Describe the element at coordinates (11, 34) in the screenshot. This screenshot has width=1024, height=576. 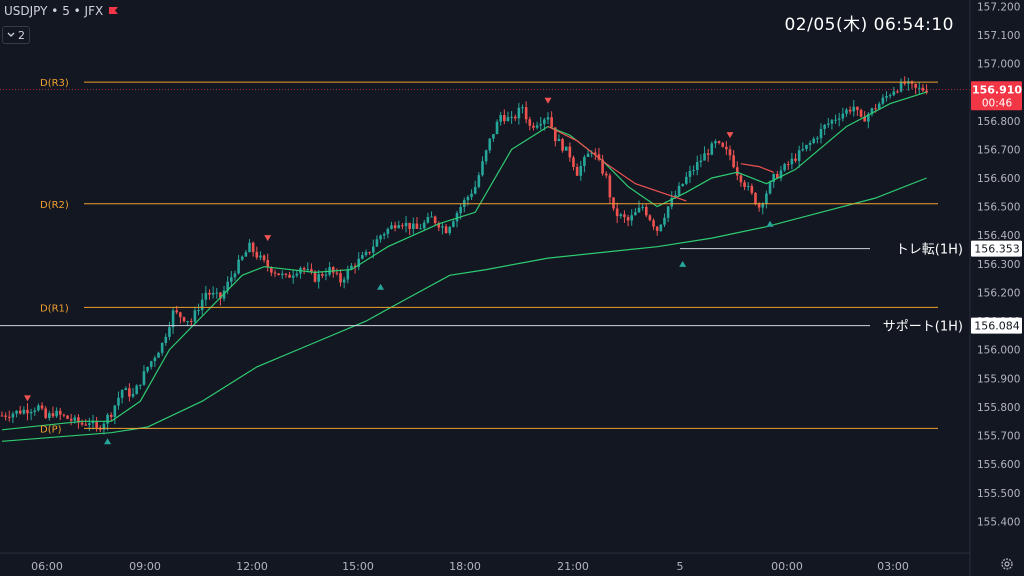
I see `chevron-down-icon` at that location.